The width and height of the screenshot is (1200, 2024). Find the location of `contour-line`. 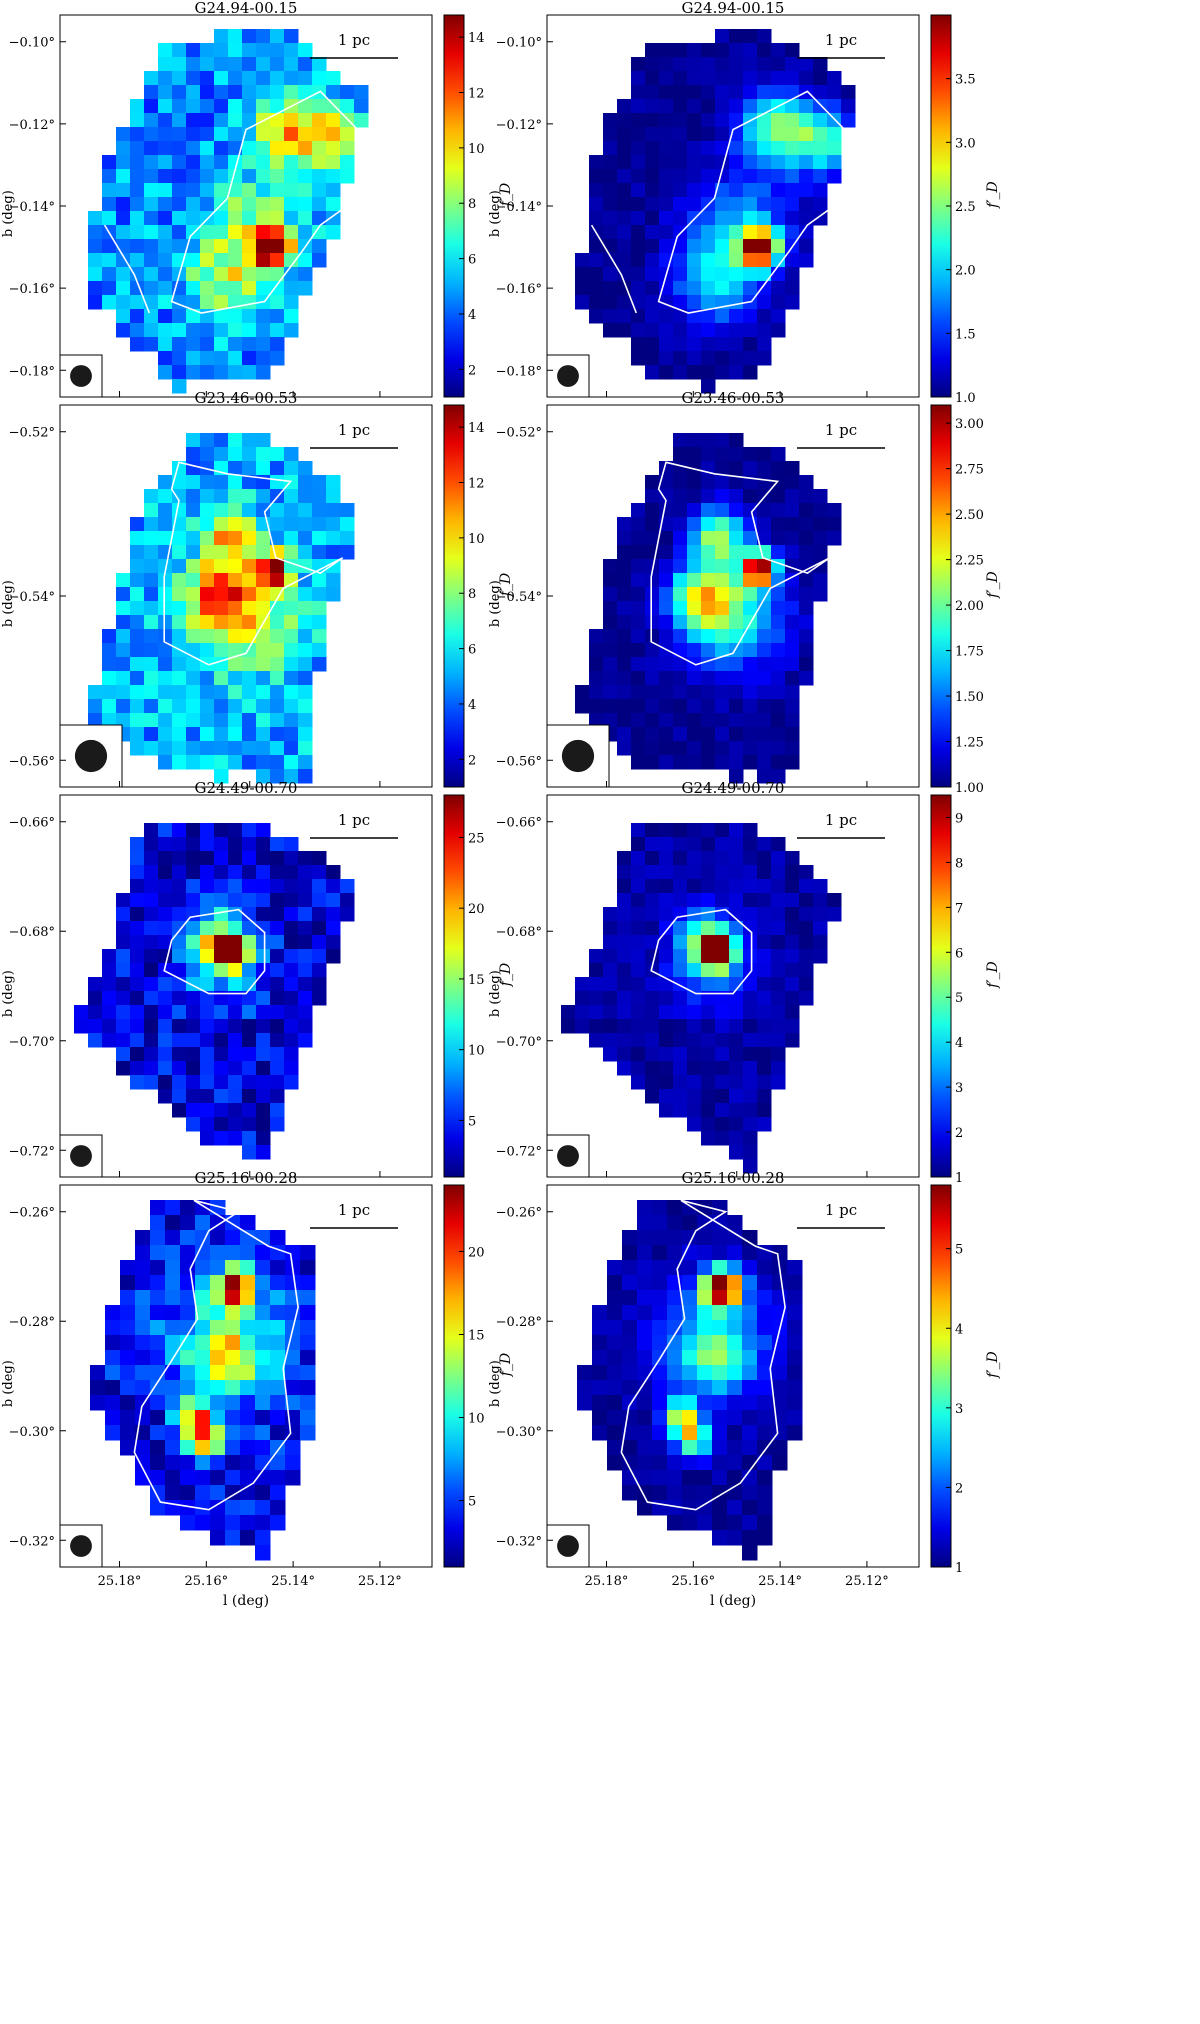

contour-line is located at coordinates (214, 951).